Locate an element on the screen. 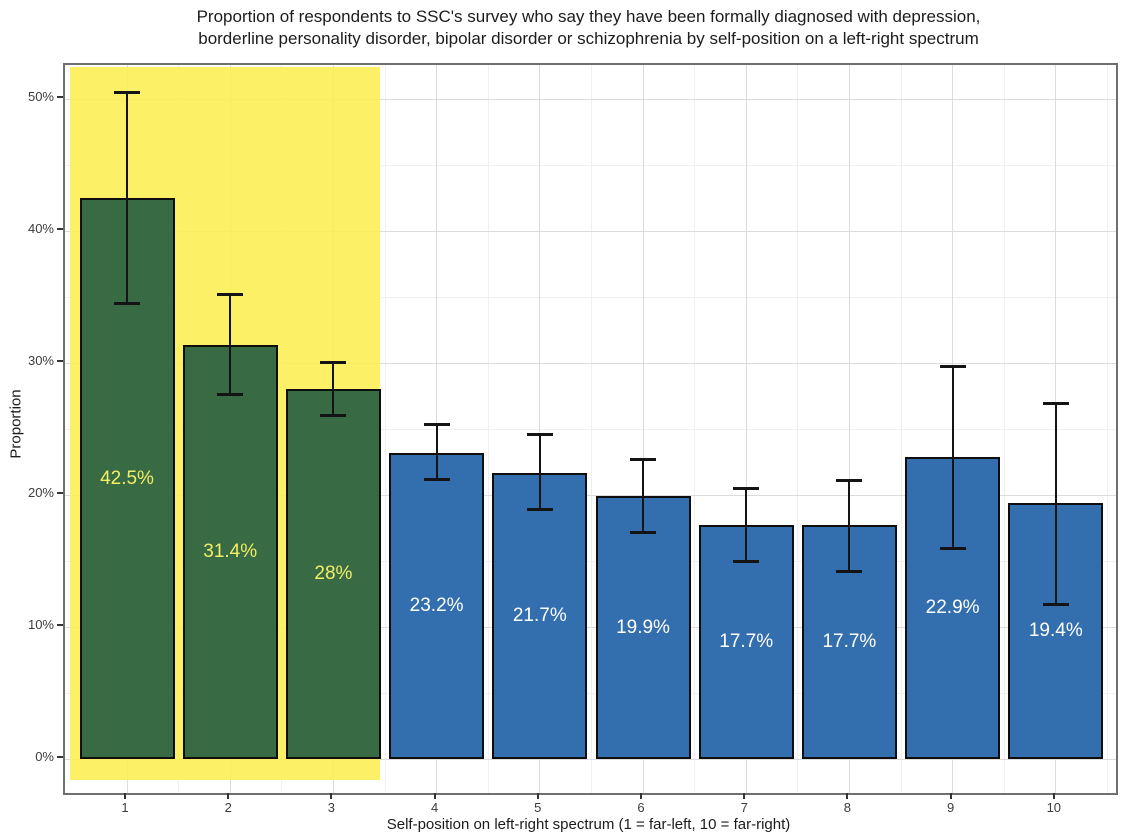  bar-value-label: 22.9% is located at coordinates (952, 607).